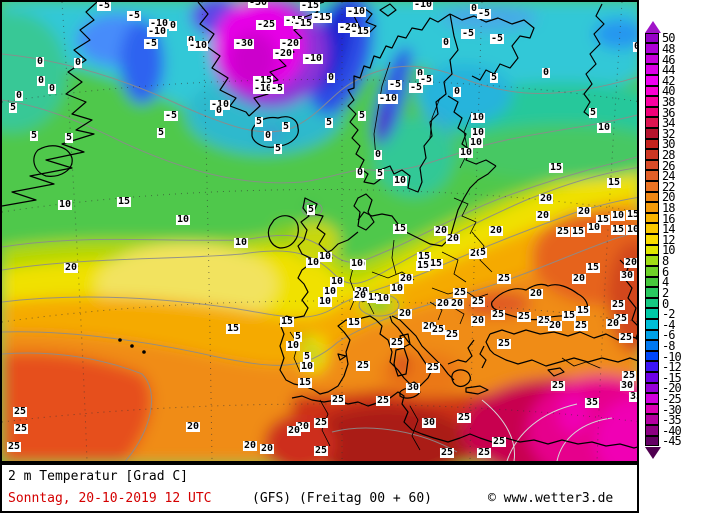 This screenshot has width=704, height=513. Describe the element at coordinates (672, 399) in the screenshot. I see `scale-label: -25` at that location.